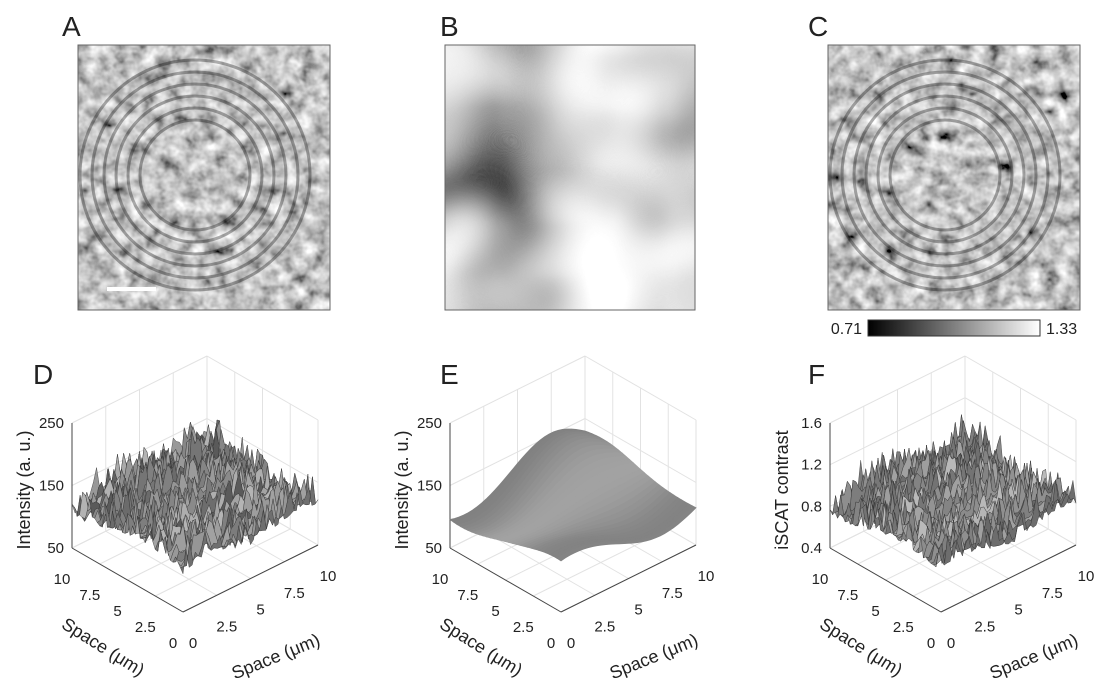 The width and height of the screenshot is (1103, 690). I want to click on panel-letter: A, so click(71, 26).